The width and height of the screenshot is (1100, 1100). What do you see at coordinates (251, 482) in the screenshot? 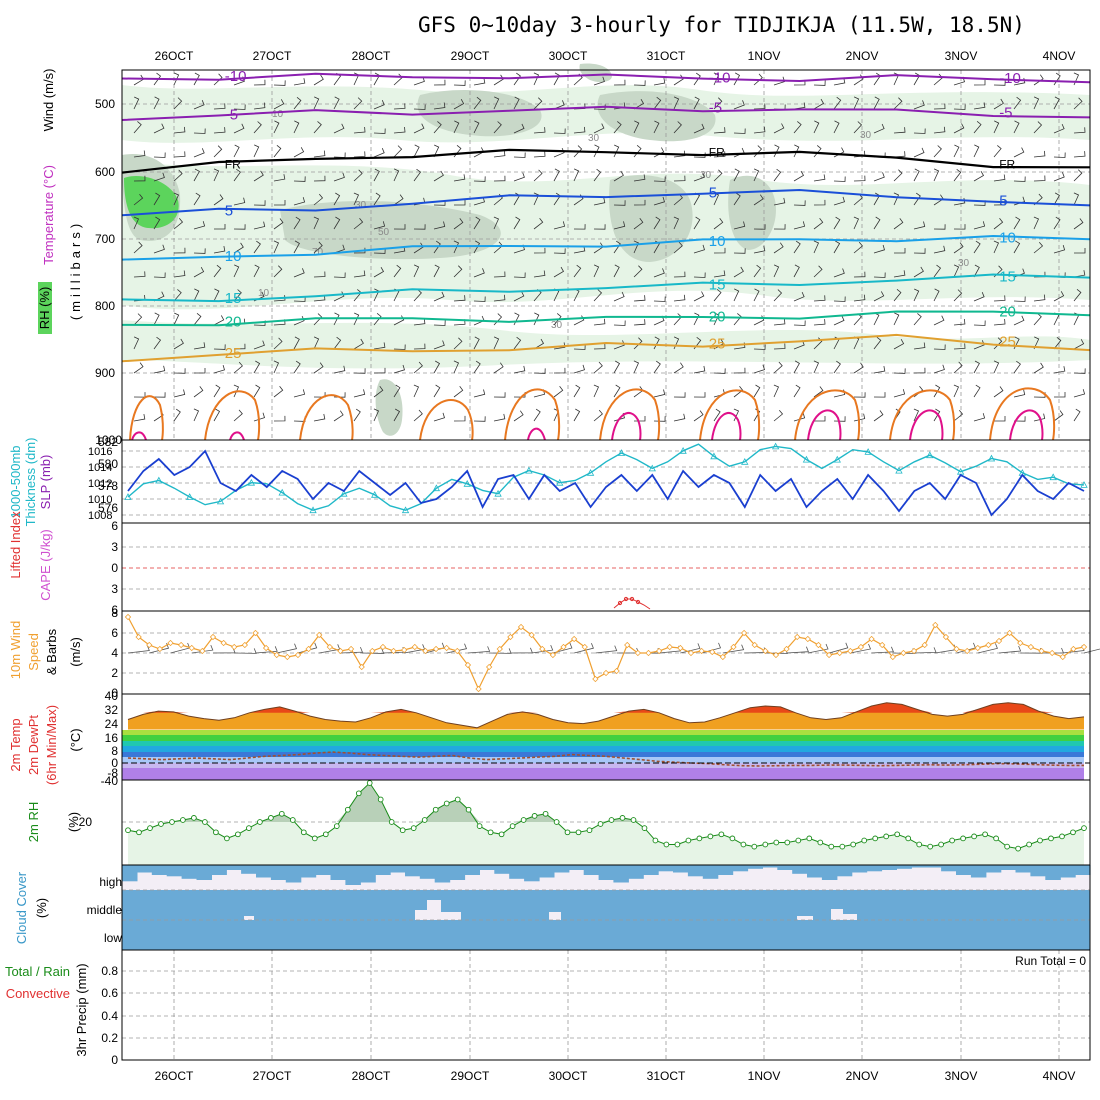
I see `thickness-marker` at bounding box center [251, 482].